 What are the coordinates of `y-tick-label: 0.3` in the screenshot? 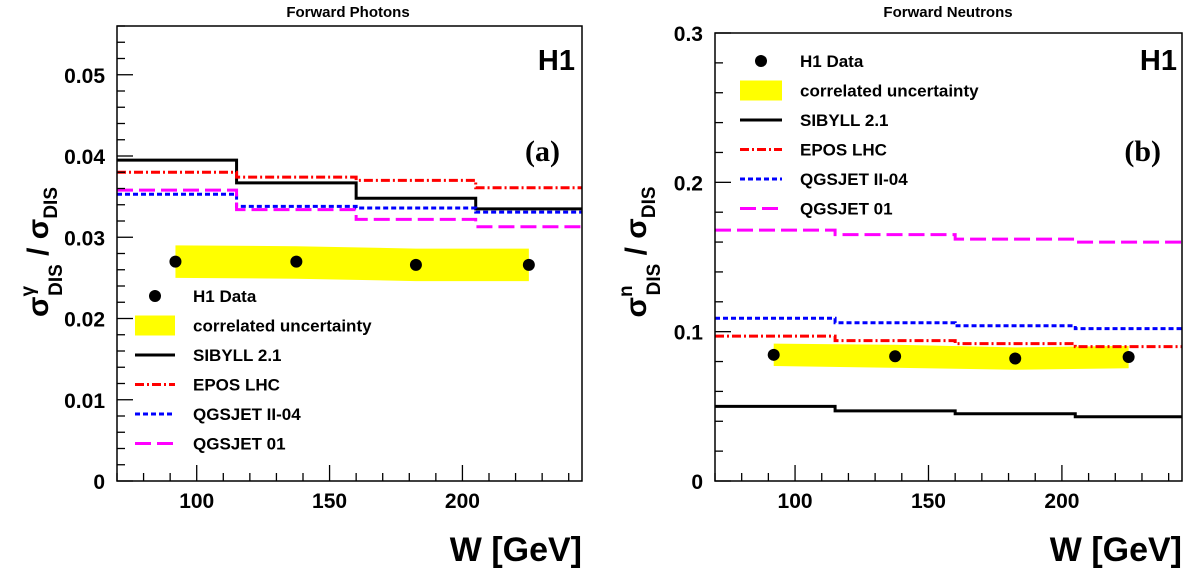 It's located at (688, 34).